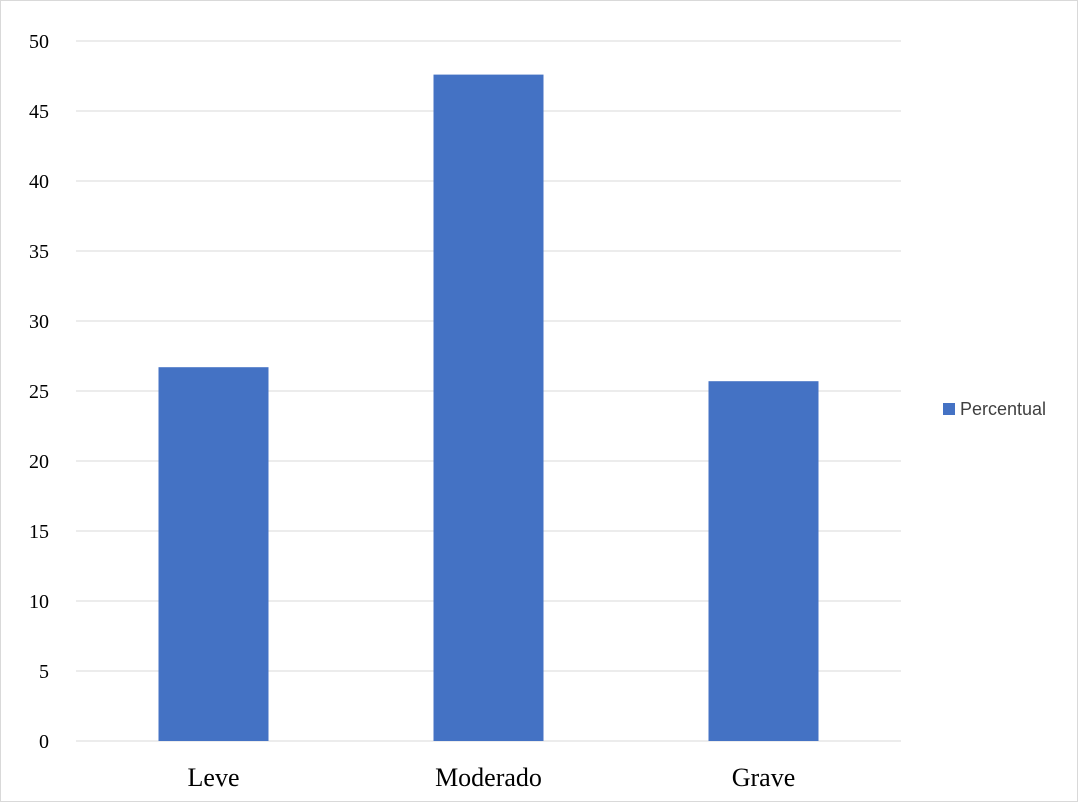 The image size is (1080, 808). I want to click on y-tick-label: 25, so click(39, 392).